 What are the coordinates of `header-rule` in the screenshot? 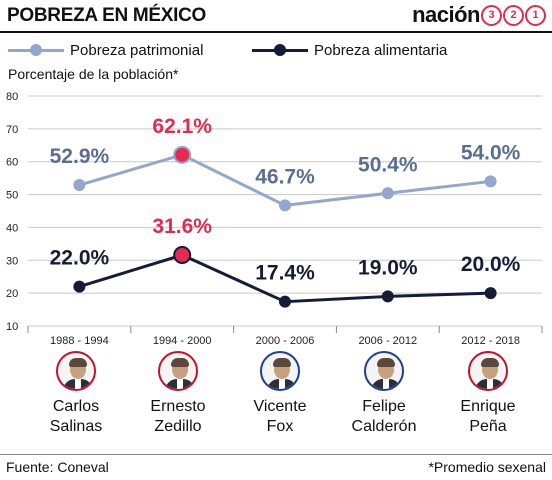 It's located at (276, 32).